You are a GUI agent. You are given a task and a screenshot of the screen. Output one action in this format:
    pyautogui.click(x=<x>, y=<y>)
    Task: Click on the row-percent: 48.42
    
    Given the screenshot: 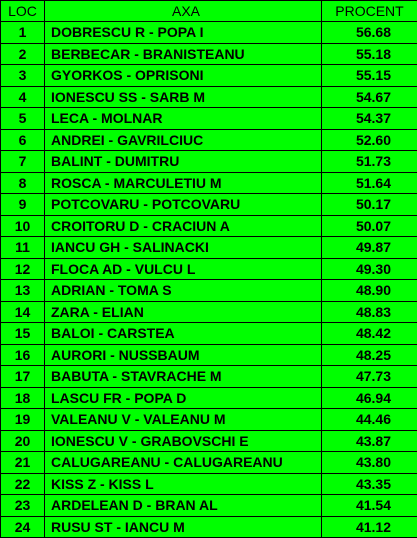 What is the action you would take?
    pyautogui.click(x=369, y=334)
    